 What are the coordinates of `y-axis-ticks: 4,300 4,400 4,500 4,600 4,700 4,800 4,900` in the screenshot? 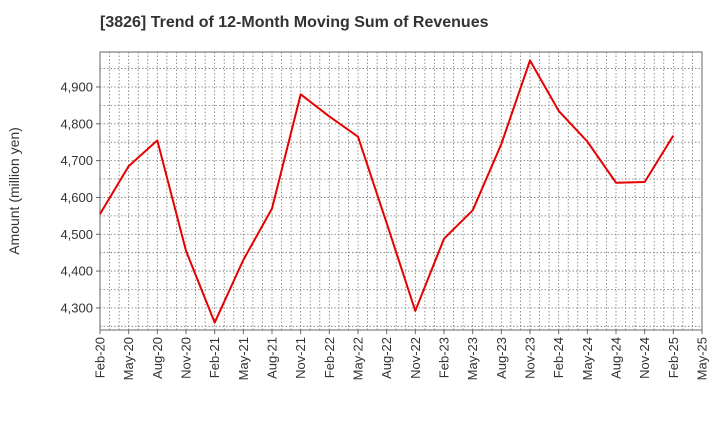 It's located at (80, 197).